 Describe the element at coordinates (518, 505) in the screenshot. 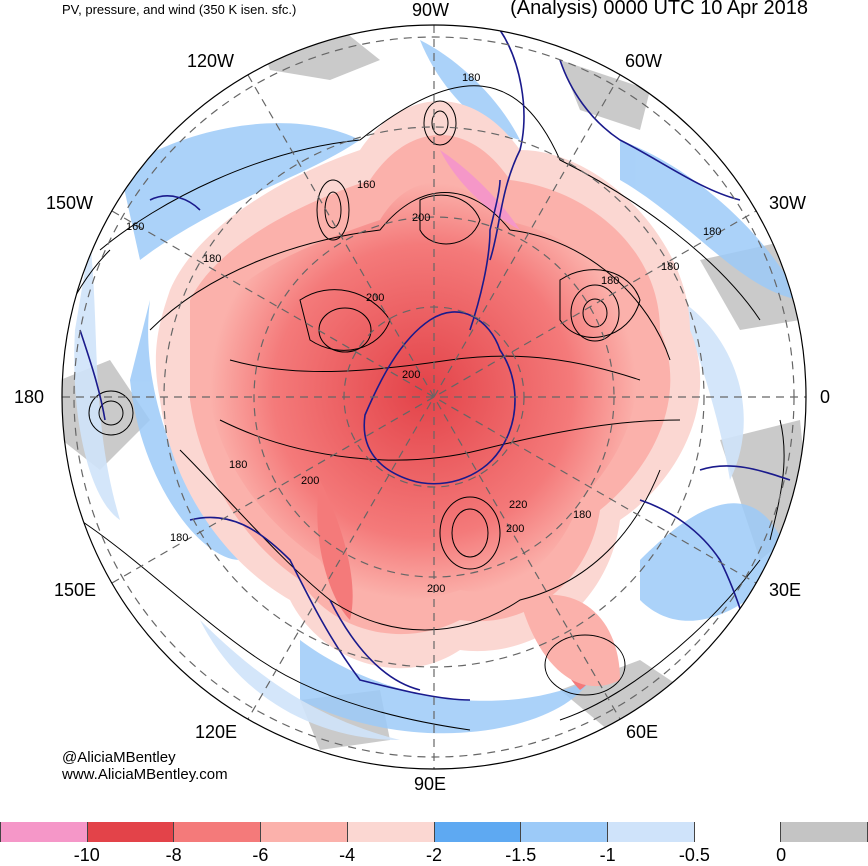

I see `contour-label: 220` at that location.